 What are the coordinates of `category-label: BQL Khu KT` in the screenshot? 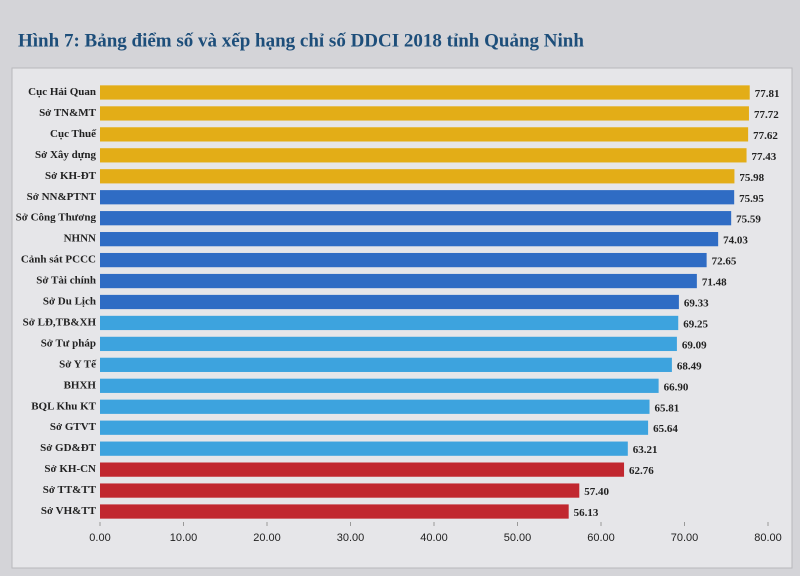 It's located at (63, 406).